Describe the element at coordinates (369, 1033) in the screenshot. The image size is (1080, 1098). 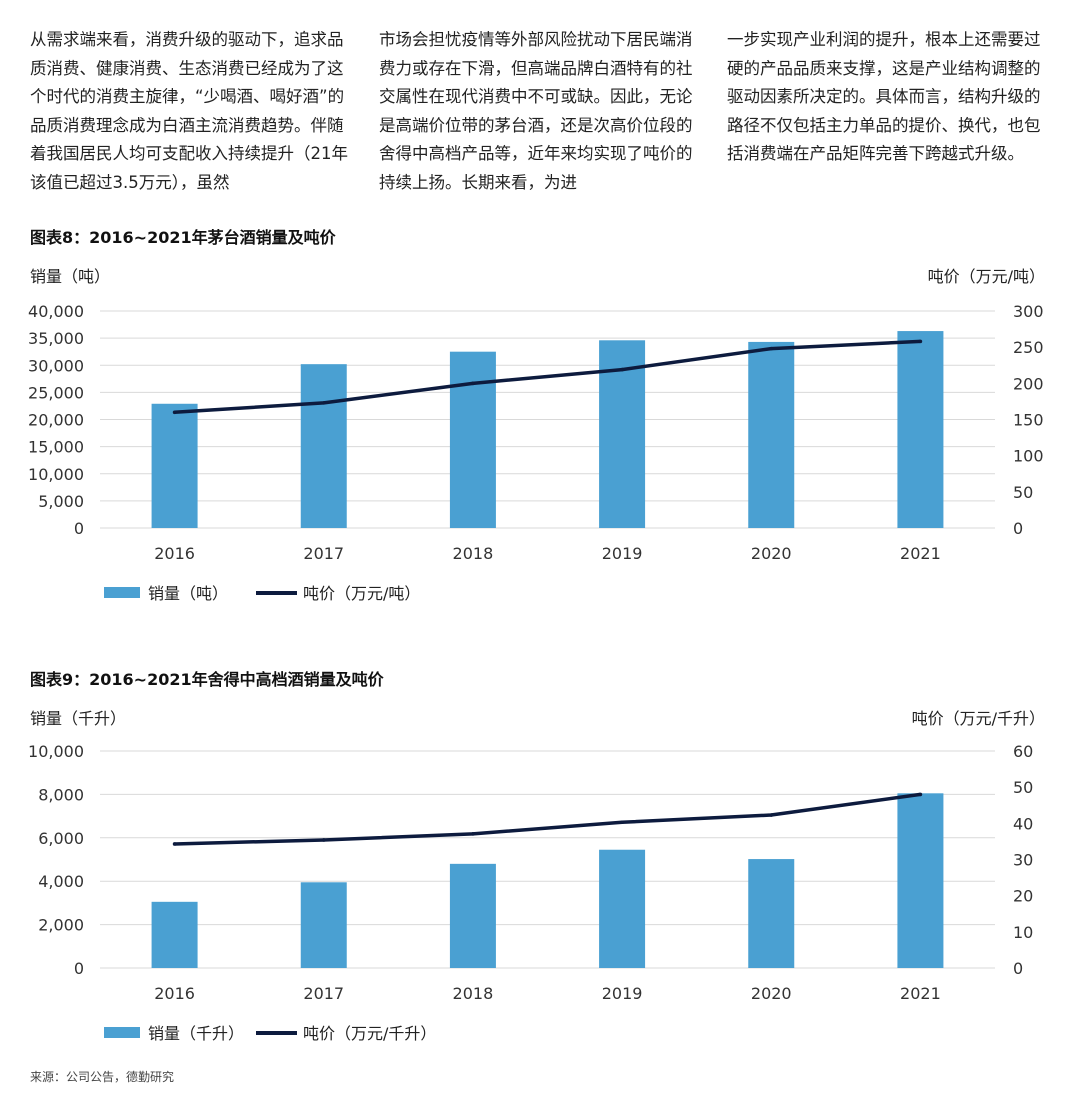
I see `legend-line-label: 吨价（万元/千升）` at that location.